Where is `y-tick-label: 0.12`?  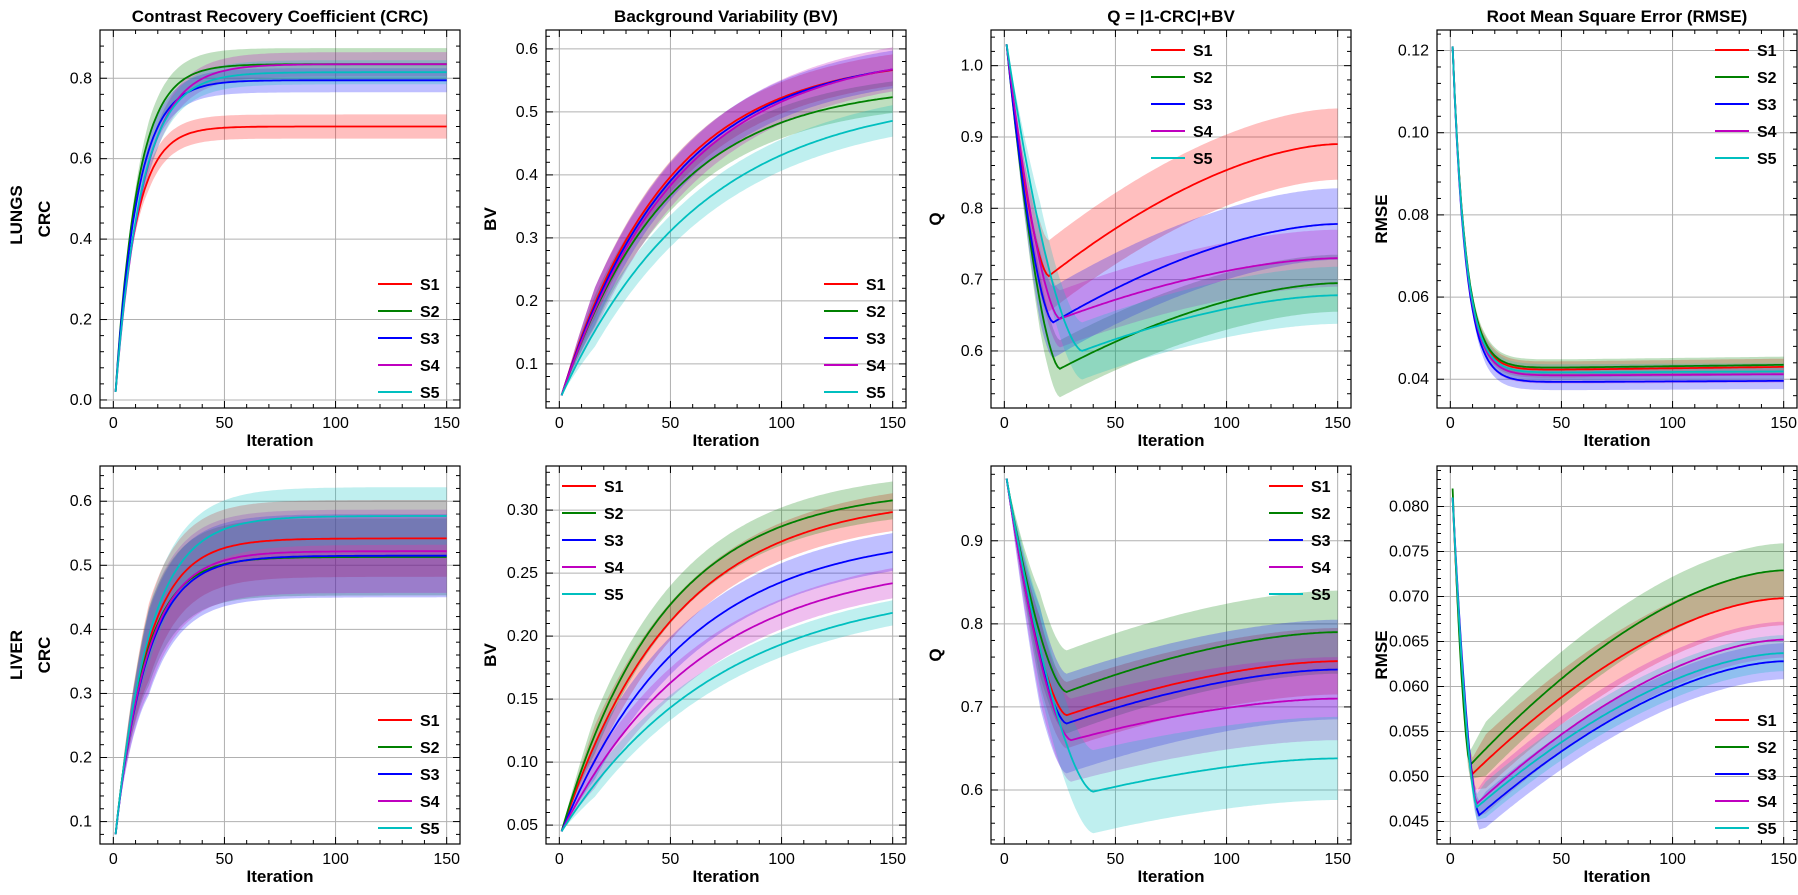 y-tick-label: 0.12 is located at coordinates (1413, 51).